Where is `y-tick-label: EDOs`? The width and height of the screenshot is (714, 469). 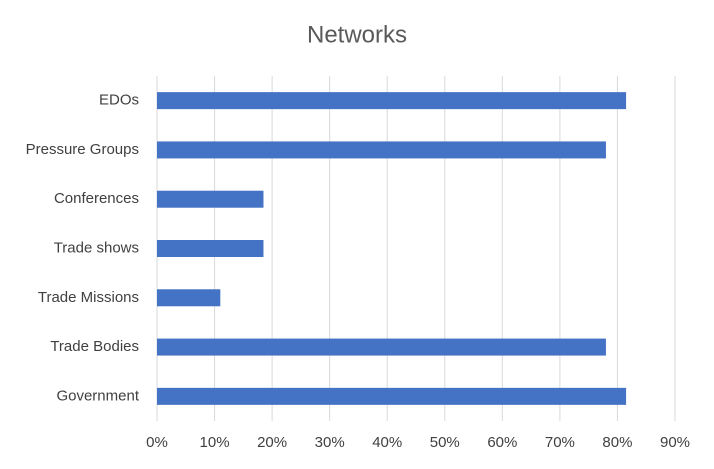 y-tick-label: EDOs is located at coordinates (119, 100).